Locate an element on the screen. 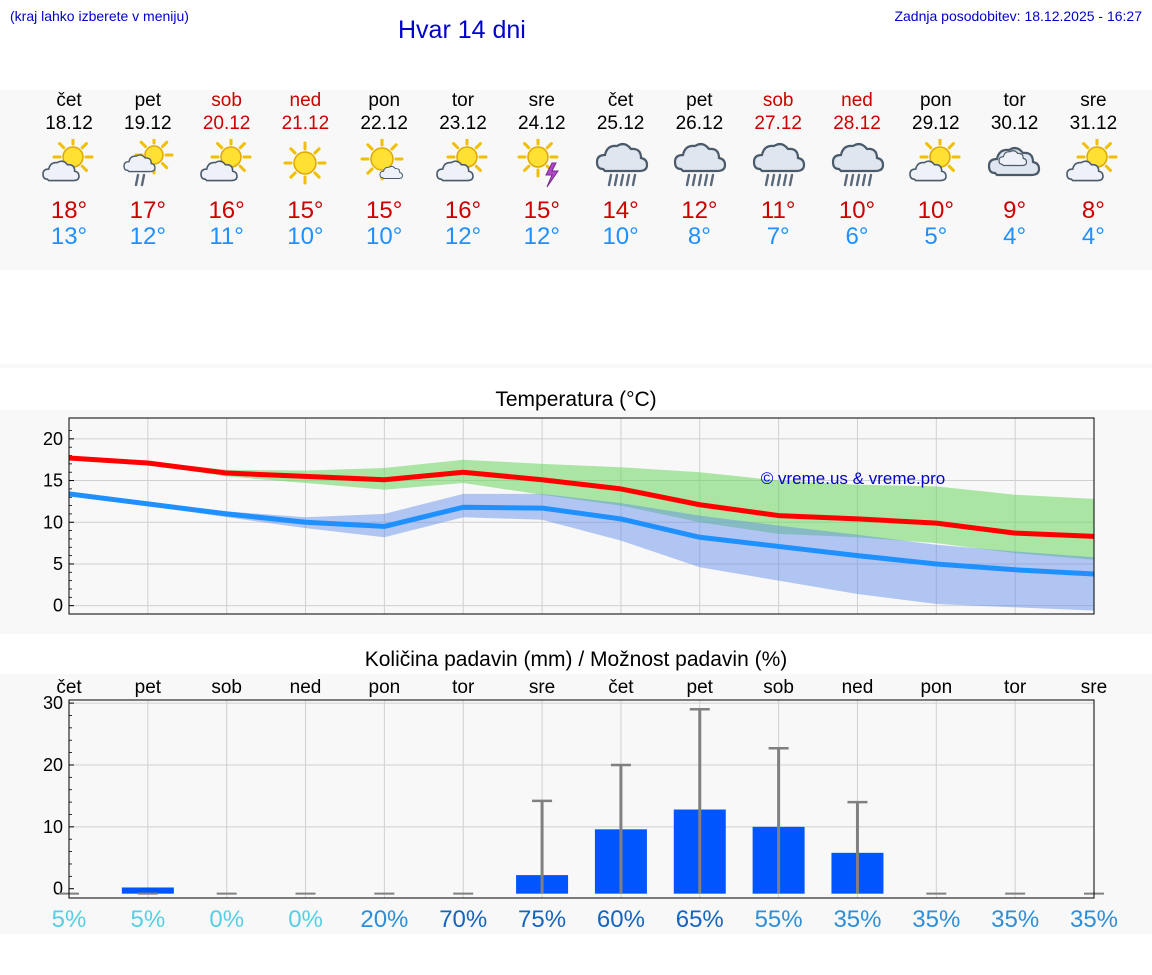  max-temperature: 17° is located at coordinates (147, 210).